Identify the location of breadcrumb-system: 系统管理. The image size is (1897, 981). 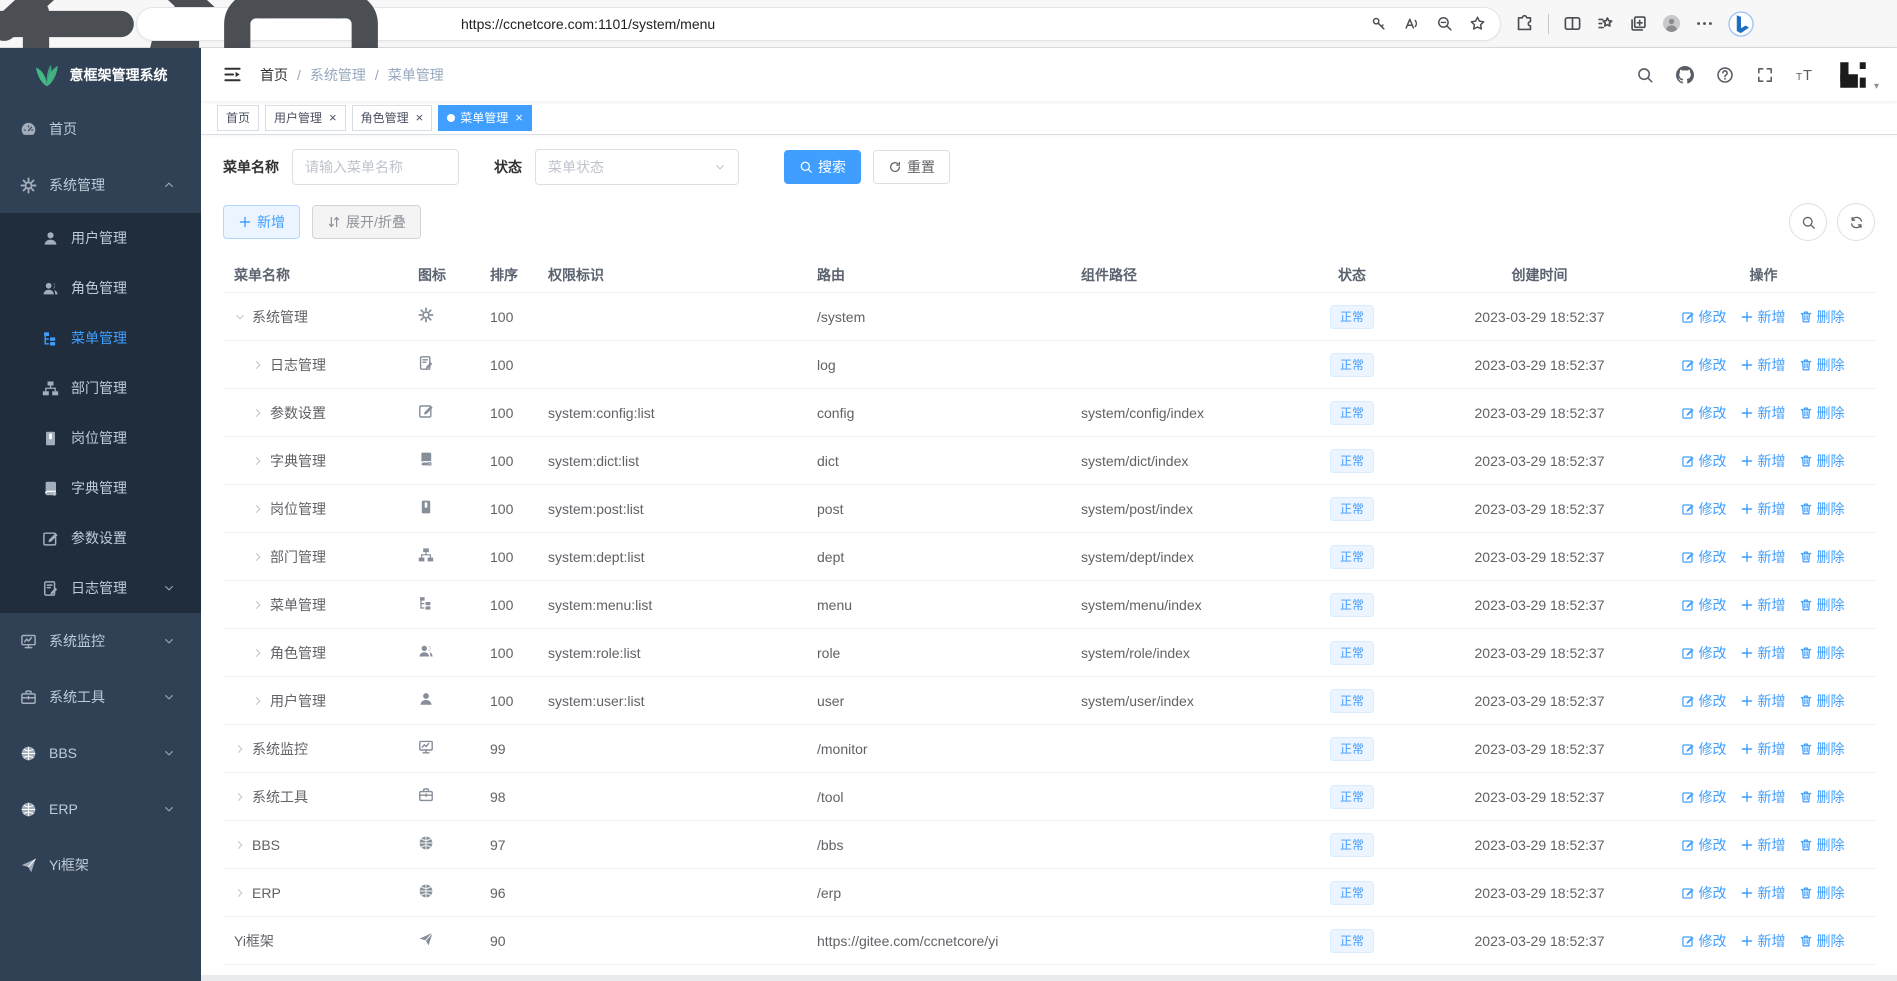
(337, 74).